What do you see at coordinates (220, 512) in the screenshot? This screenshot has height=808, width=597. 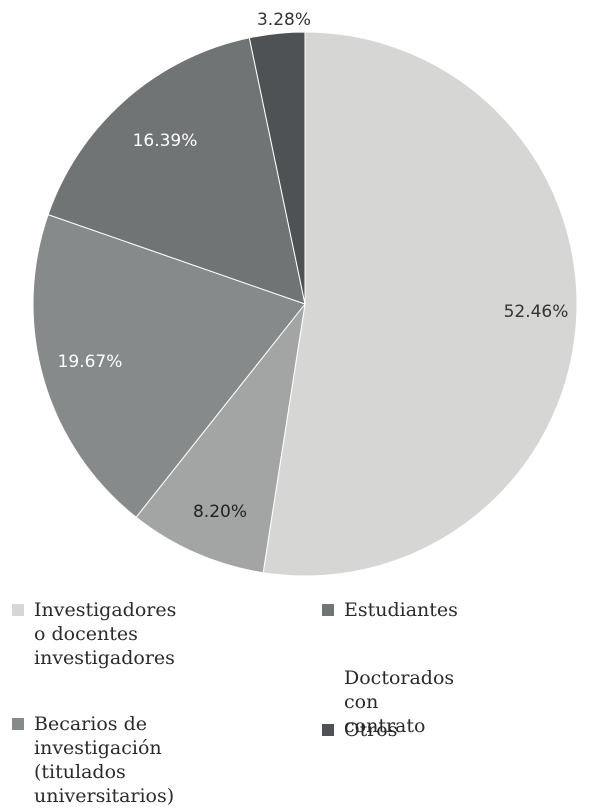 I see `slice-value-label: 8.20%` at bounding box center [220, 512].